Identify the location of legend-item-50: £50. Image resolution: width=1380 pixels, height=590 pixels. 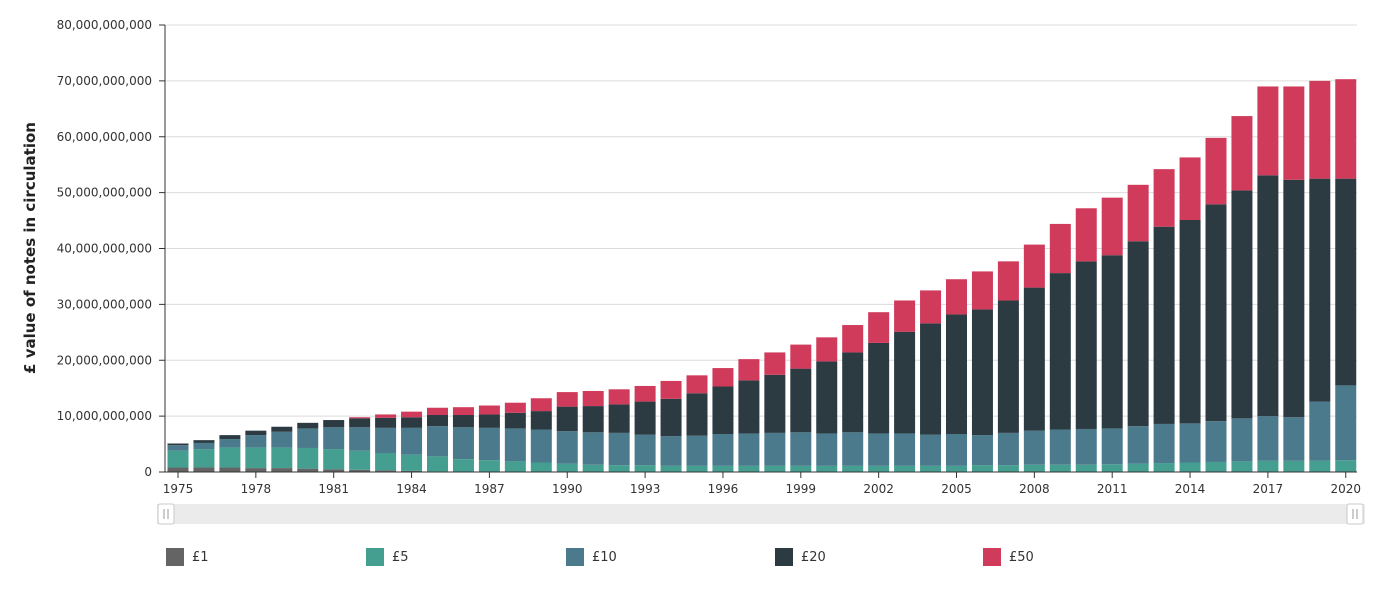
(1008, 557).